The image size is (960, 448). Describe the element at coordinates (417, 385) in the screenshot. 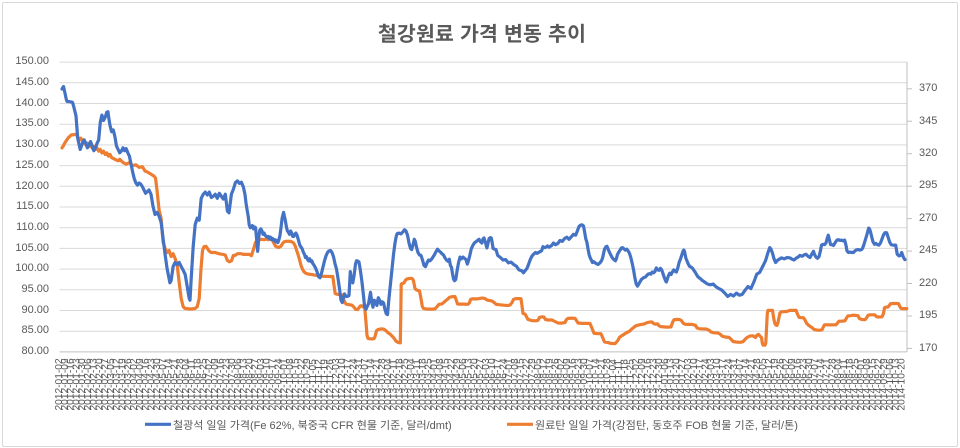

I see `svg-text: 2013-03-11` at that location.